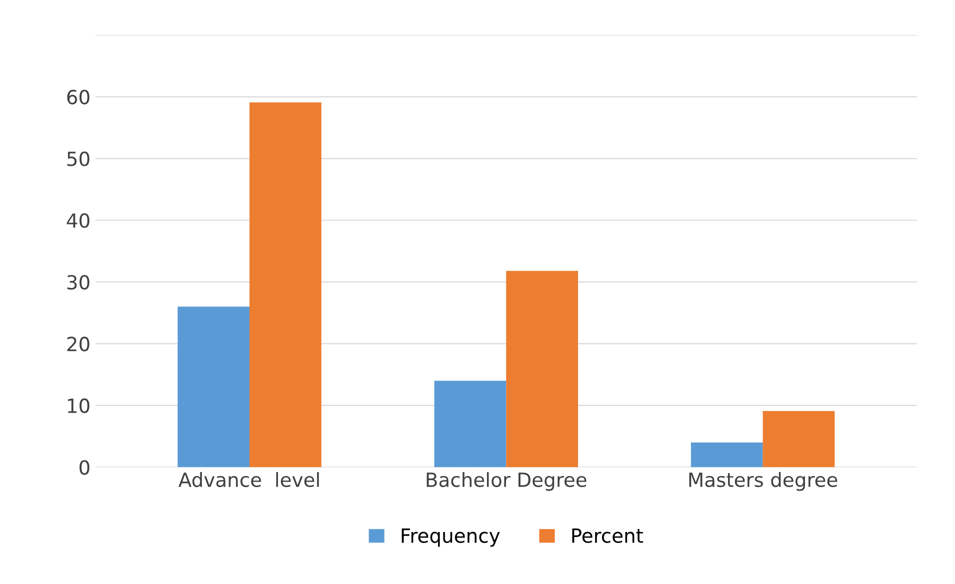 The image size is (955, 584). What do you see at coordinates (608, 535) in the screenshot?
I see `legend-label: Percent` at bounding box center [608, 535].